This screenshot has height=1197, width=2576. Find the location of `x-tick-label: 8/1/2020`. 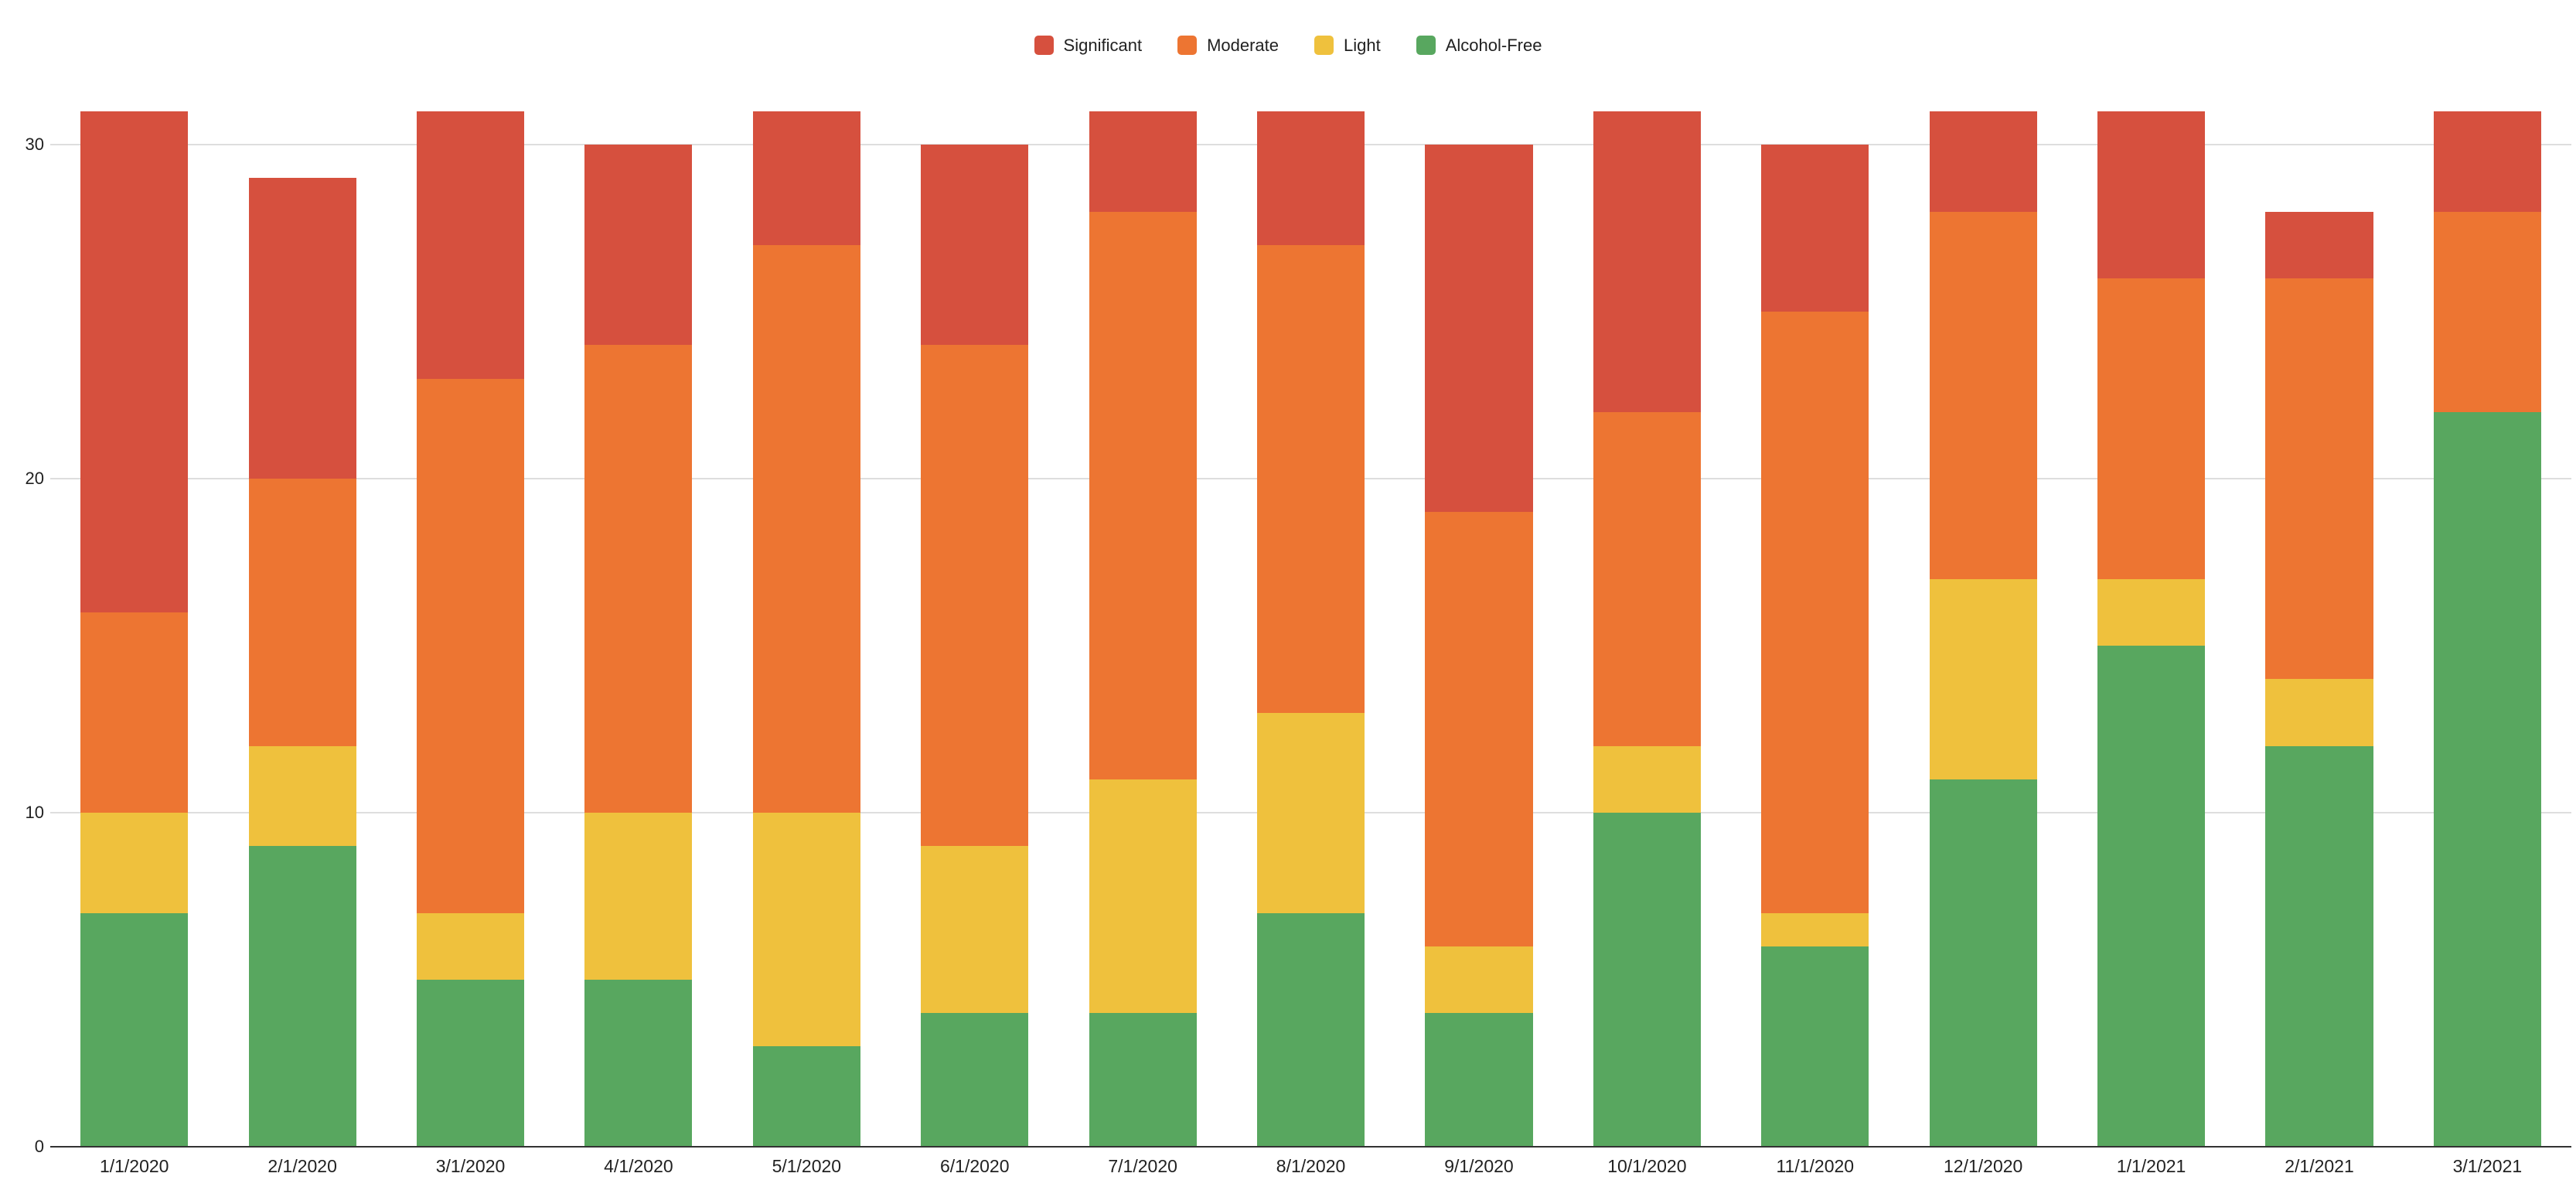

x-tick-label: 8/1/2020 is located at coordinates (1311, 1166).